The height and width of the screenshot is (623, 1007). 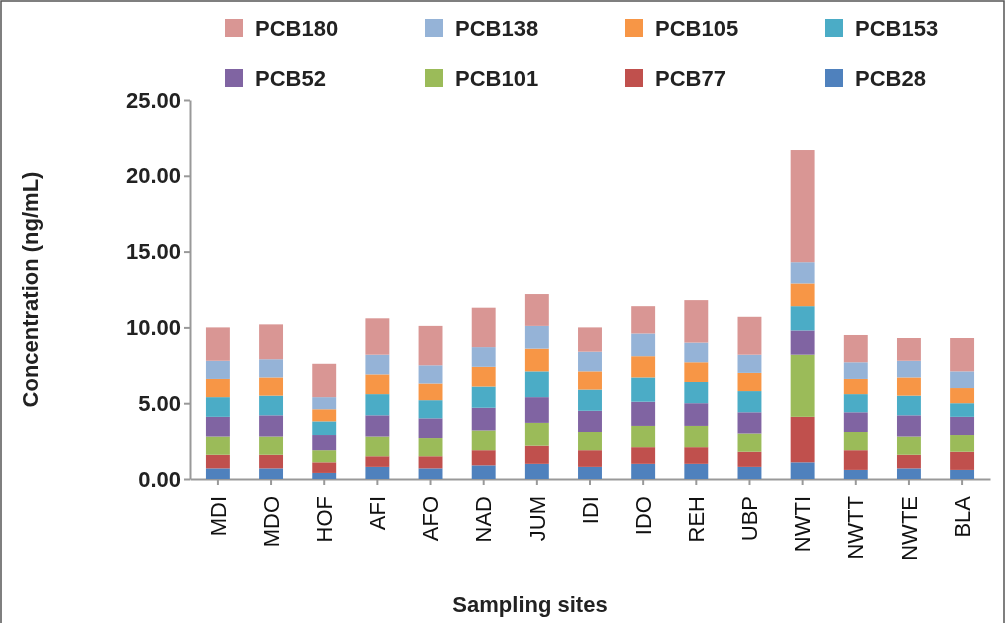 What do you see at coordinates (643, 516) in the screenshot?
I see `x-tick-label: IDO` at bounding box center [643, 516].